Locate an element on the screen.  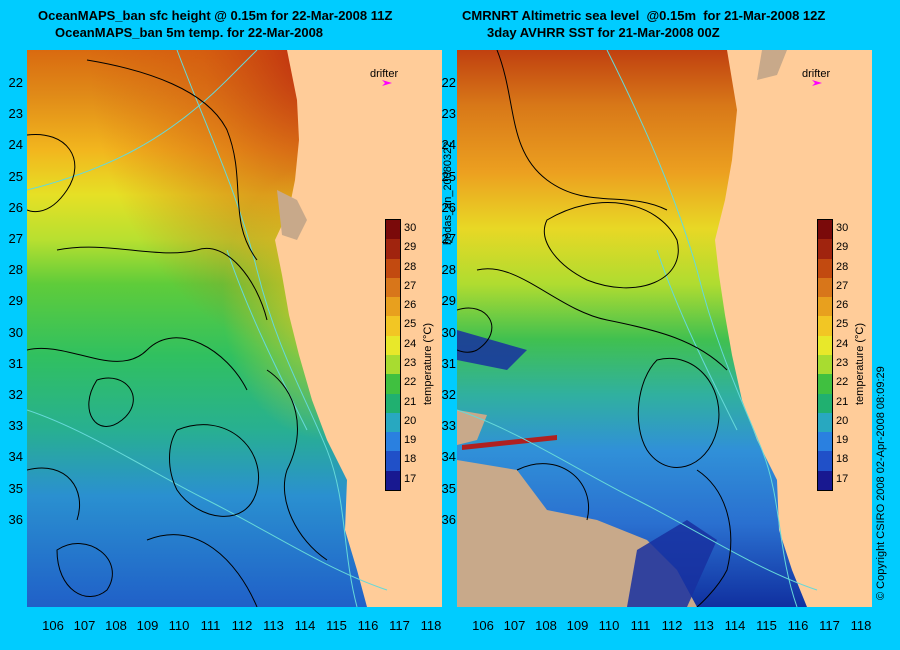
colorbar-left-tick-label: 30 is located at coordinates (410, 228).